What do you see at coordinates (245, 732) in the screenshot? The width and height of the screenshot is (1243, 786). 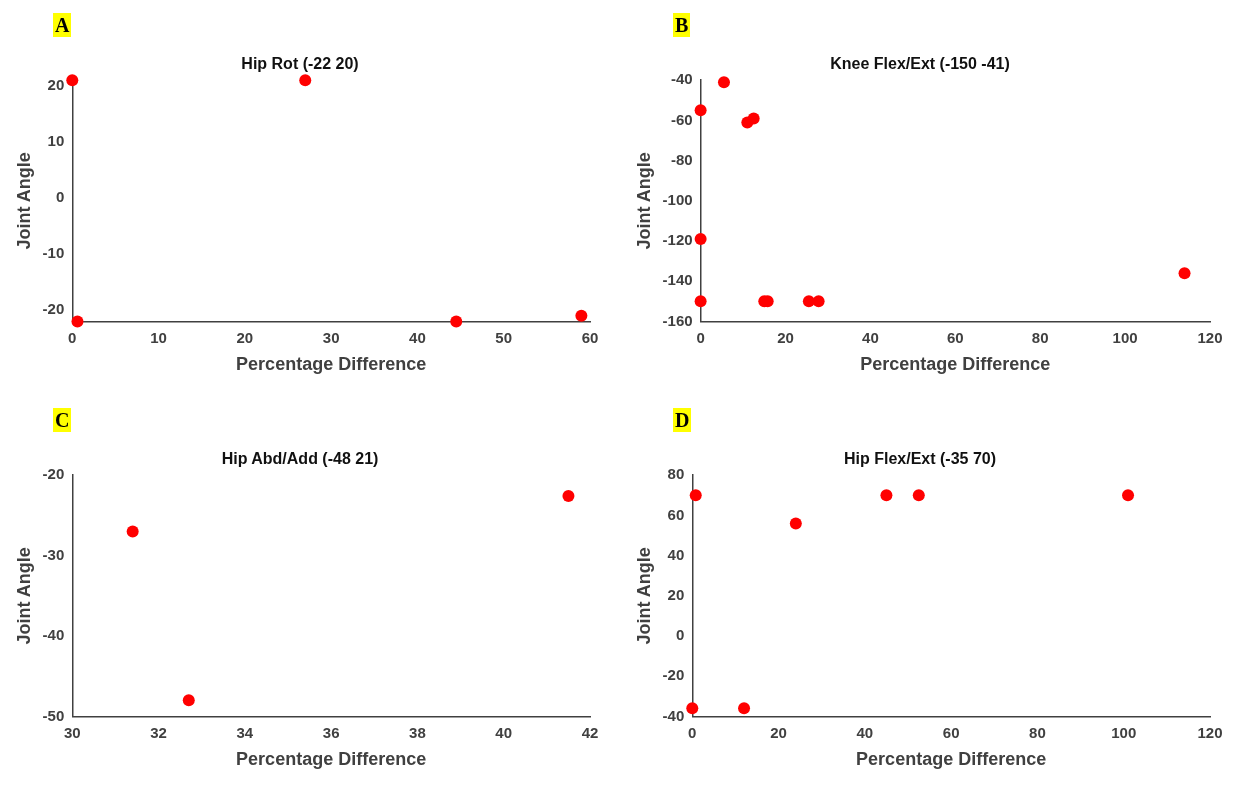 I see `x-tick-label: 34` at bounding box center [245, 732].